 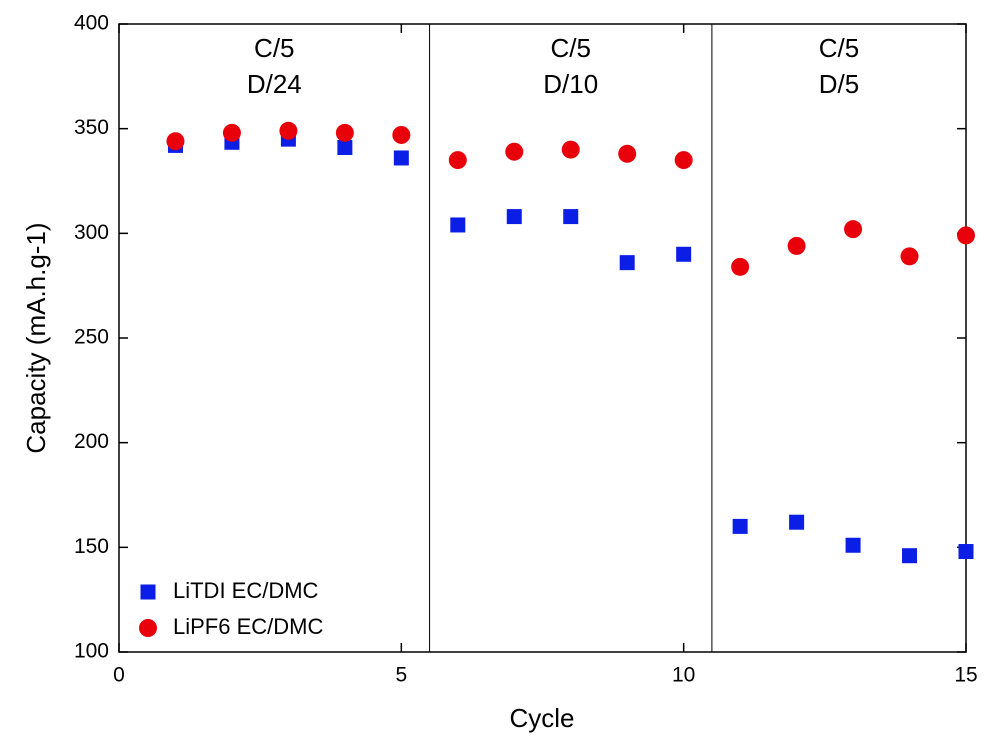 What do you see at coordinates (91, 127) in the screenshot?
I see `y-tick-label: 350` at bounding box center [91, 127].